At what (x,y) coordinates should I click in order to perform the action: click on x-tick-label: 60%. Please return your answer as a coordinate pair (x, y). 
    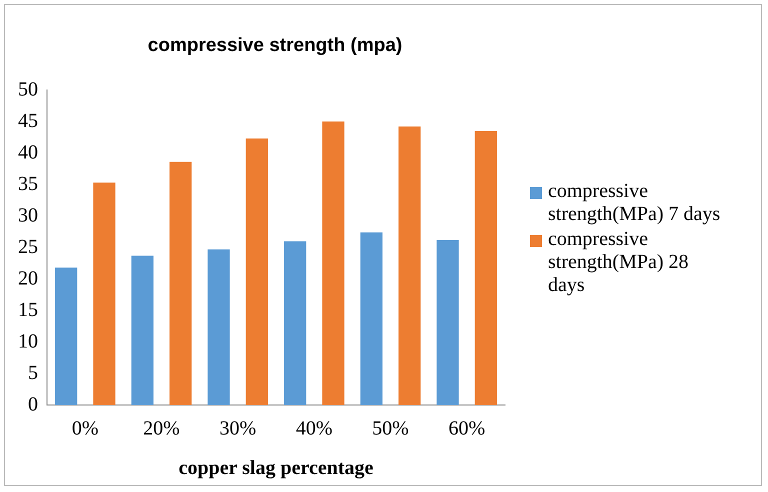
    Looking at the image, I should click on (467, 428).